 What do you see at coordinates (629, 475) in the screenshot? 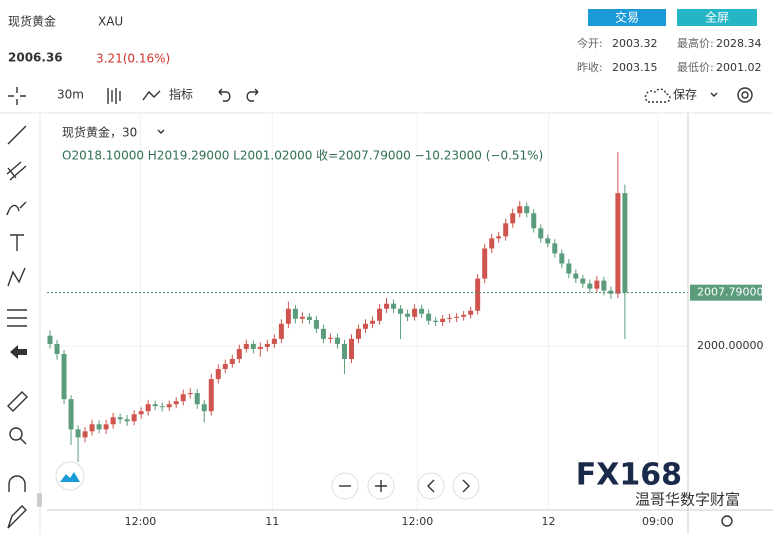
I see `watermark-logo: FX168` at bounding box center [629, 475].